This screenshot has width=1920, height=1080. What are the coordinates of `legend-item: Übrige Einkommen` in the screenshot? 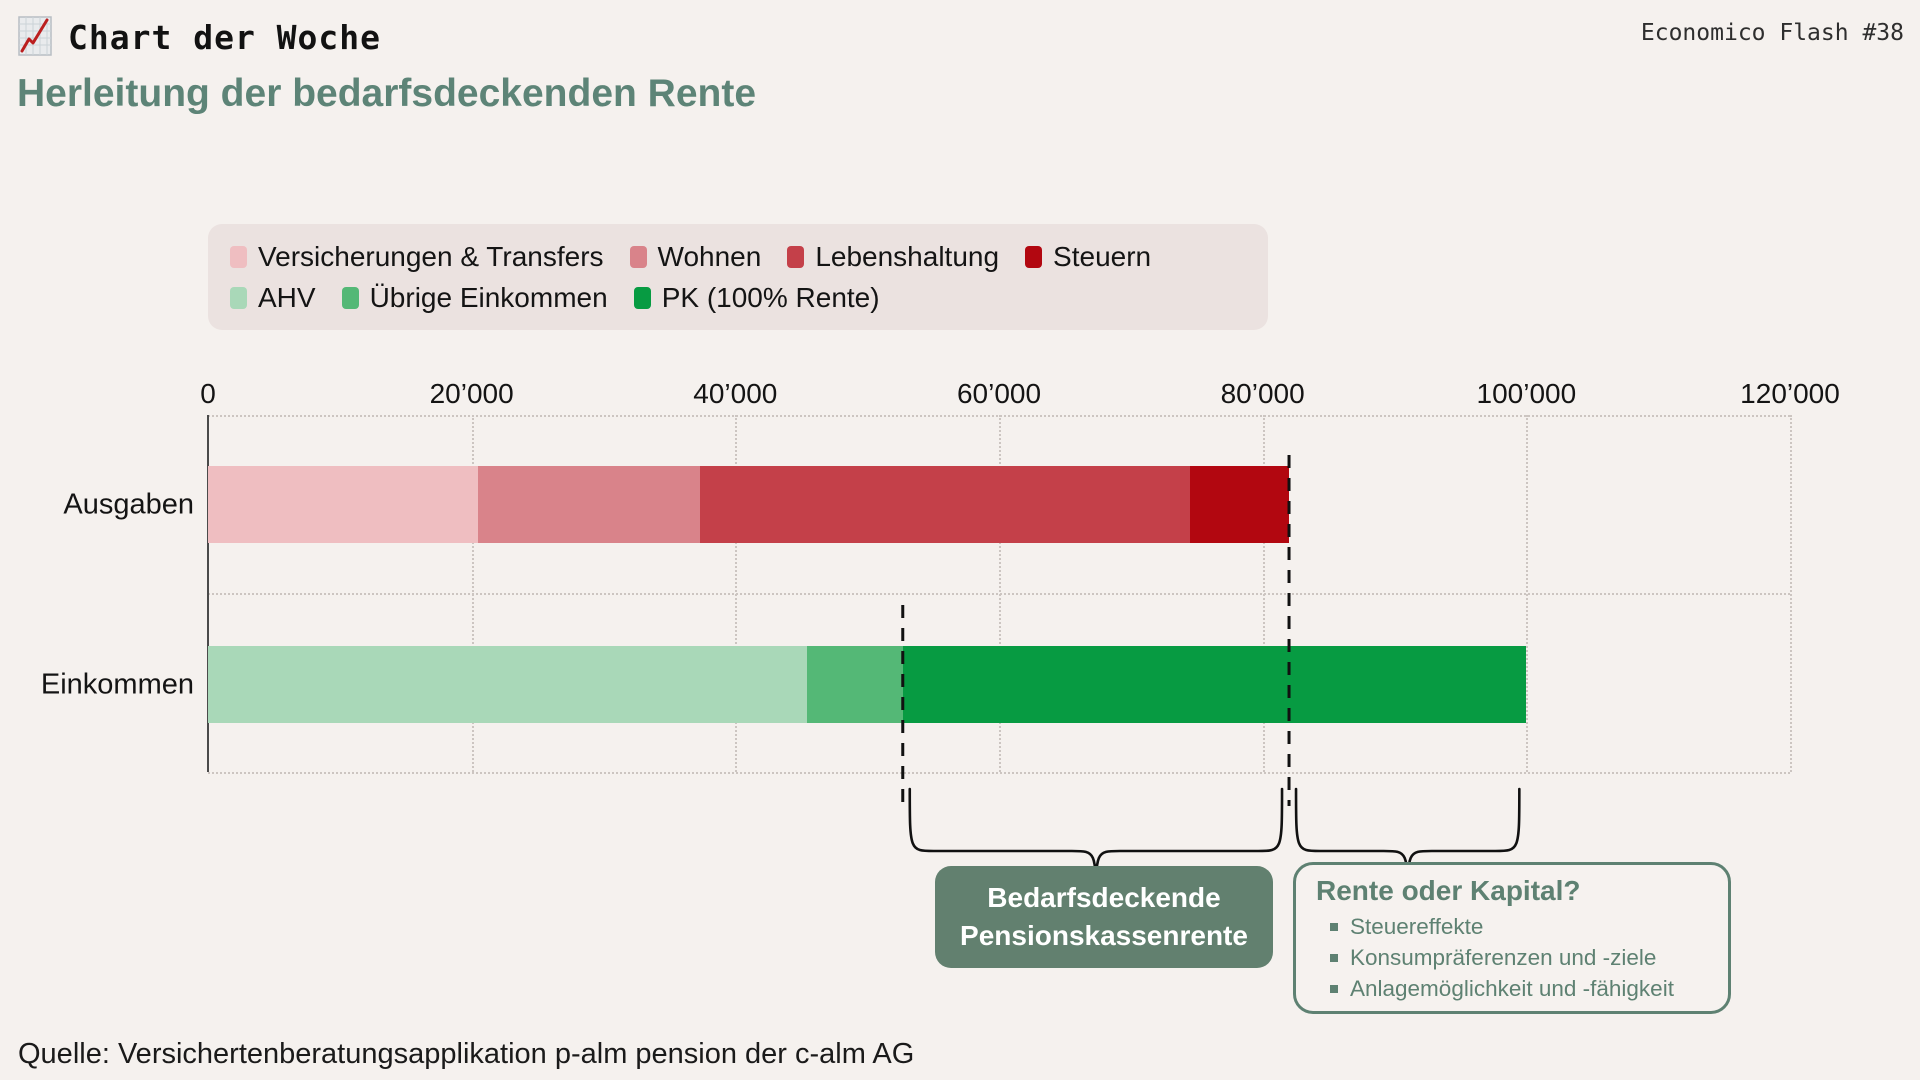 It's located at (474, 297).